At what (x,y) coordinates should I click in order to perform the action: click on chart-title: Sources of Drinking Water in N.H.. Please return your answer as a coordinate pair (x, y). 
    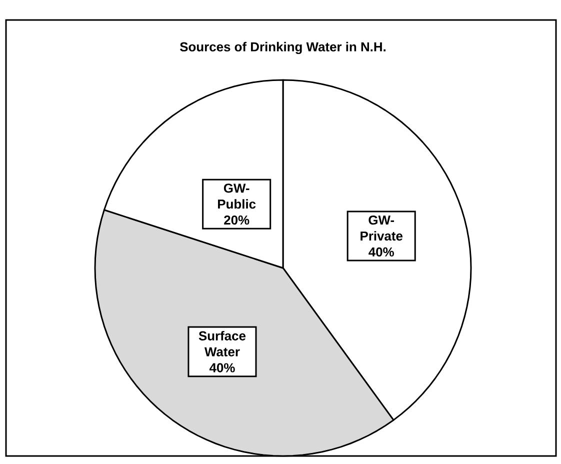
    Looking at the image, I should click on (283, 48).